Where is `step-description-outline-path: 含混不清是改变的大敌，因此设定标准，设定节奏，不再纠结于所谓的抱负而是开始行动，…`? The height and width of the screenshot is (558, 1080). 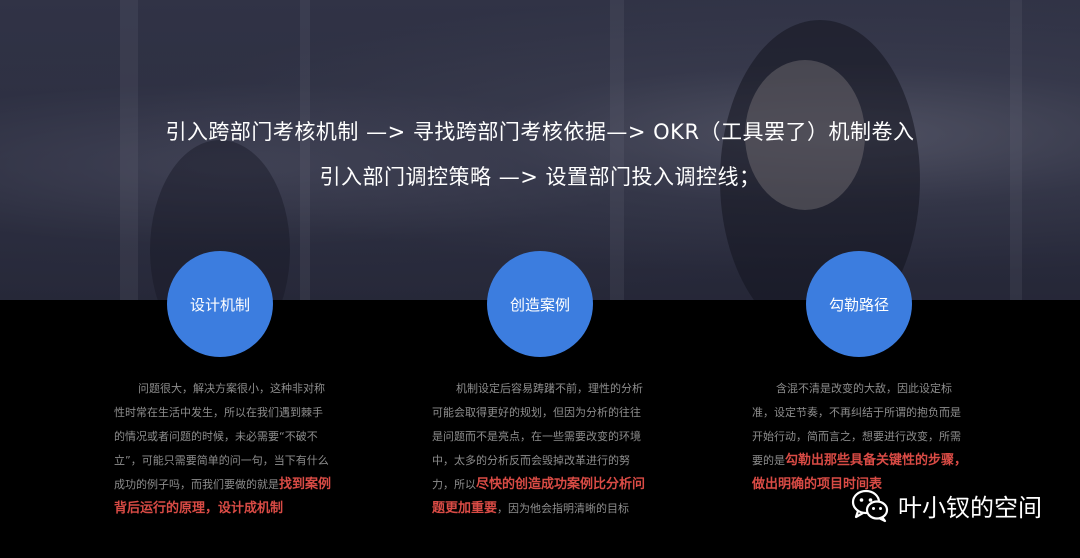 step-description-outline-path: 含混不清是改变的大敌，因此设定标准，设定节奏，不再纠结于所谓的抱负而是开始行动，… is located at coordinates (861, 437).